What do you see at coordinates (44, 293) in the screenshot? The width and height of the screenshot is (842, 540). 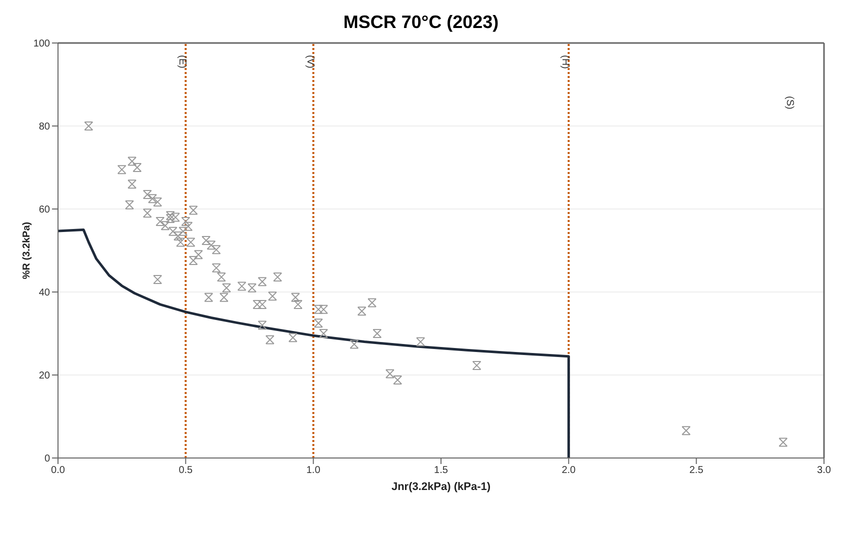 I see `y-tick-label: 40` at bounding box center [44, 293].